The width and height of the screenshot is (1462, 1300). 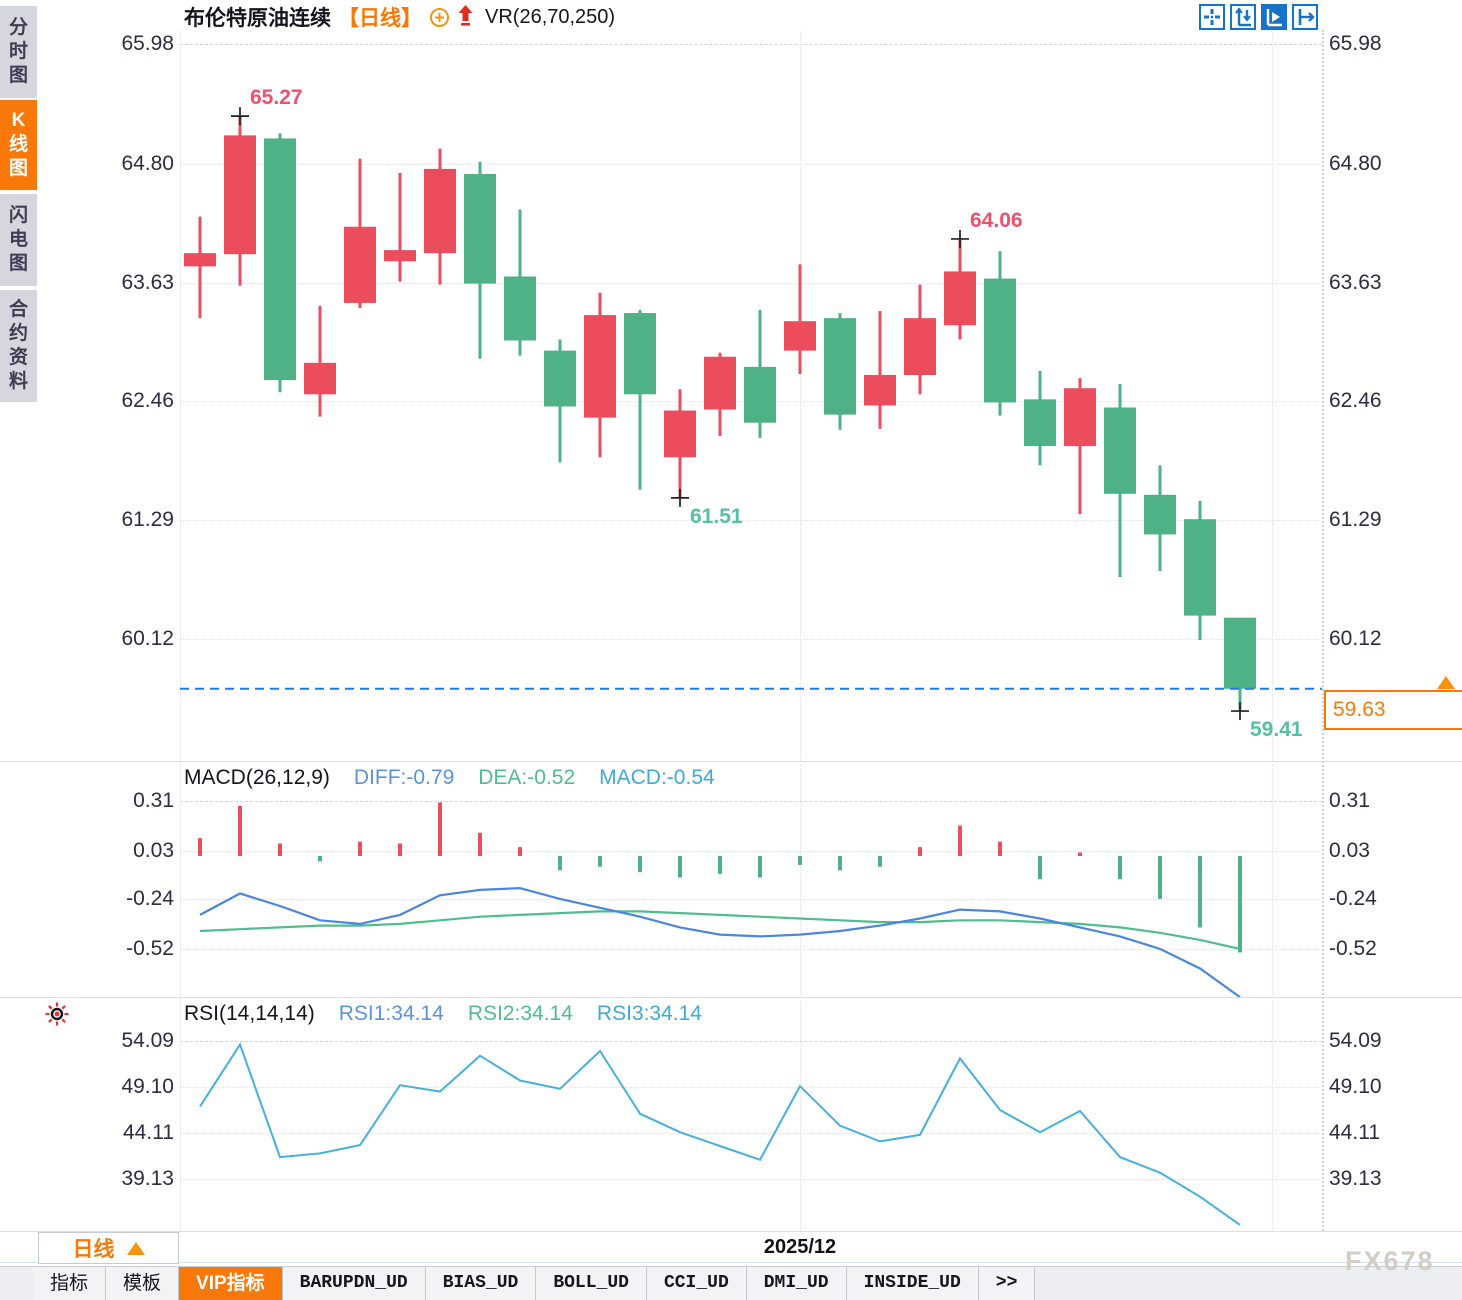 What do you see at coordinates (591, 1283) in the screenshot?
I see `bottom-tab-6: BOLL_UD` at bounding box center [591, 1283].